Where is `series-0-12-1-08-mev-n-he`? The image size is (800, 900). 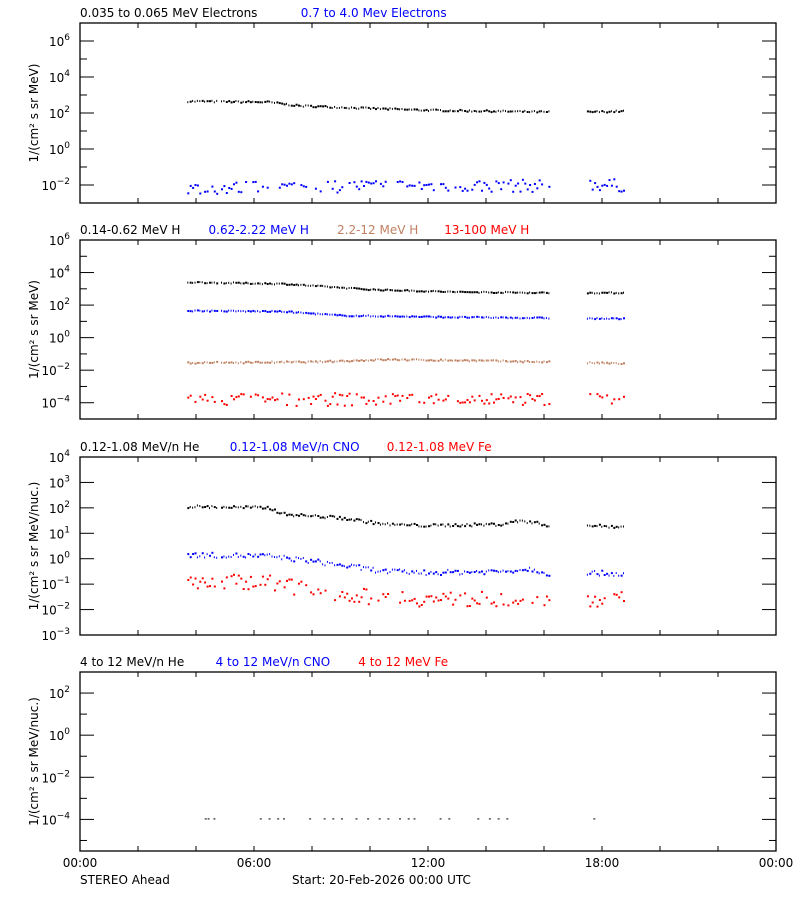 series-0-12-1-08-mev-n-he is located at coordinates (405, 516).